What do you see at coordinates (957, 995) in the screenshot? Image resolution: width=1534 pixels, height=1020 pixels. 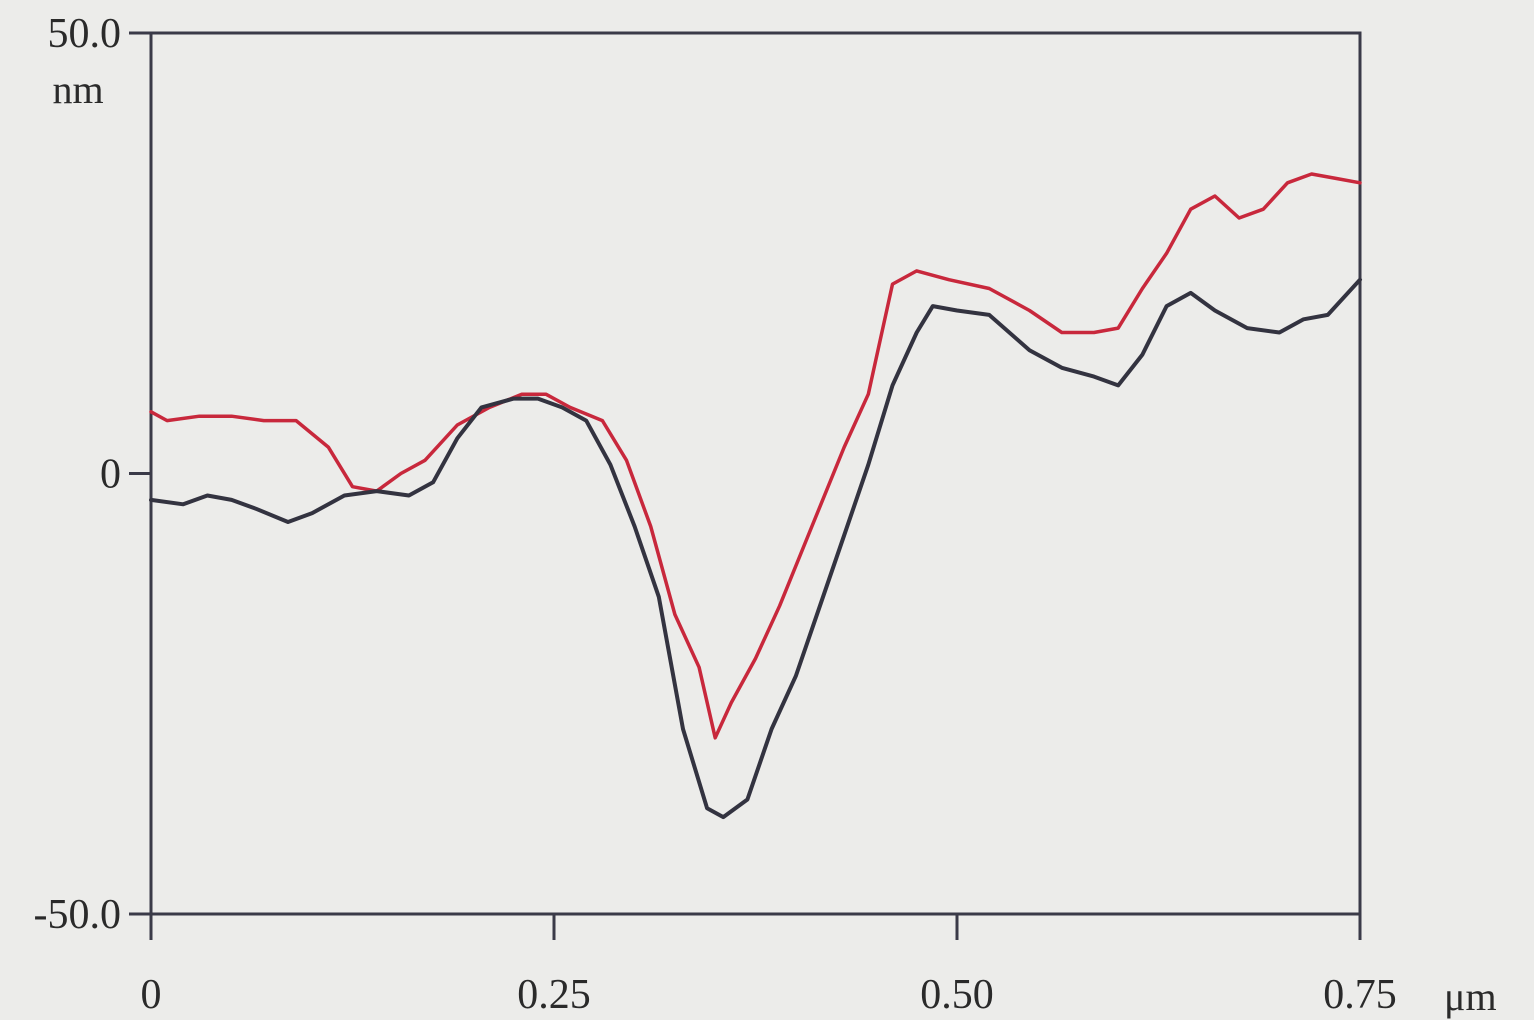 I see `x-tick-label: 0.50` at bounding box center [957, 995].